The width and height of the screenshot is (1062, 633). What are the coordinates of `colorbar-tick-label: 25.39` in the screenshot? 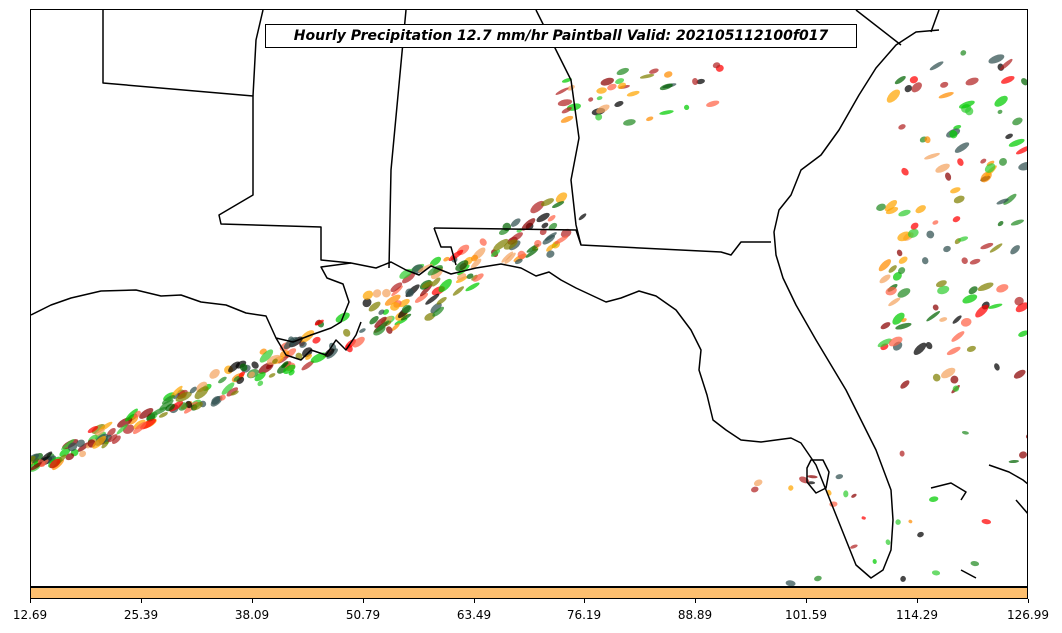 It's located at (141, 615).